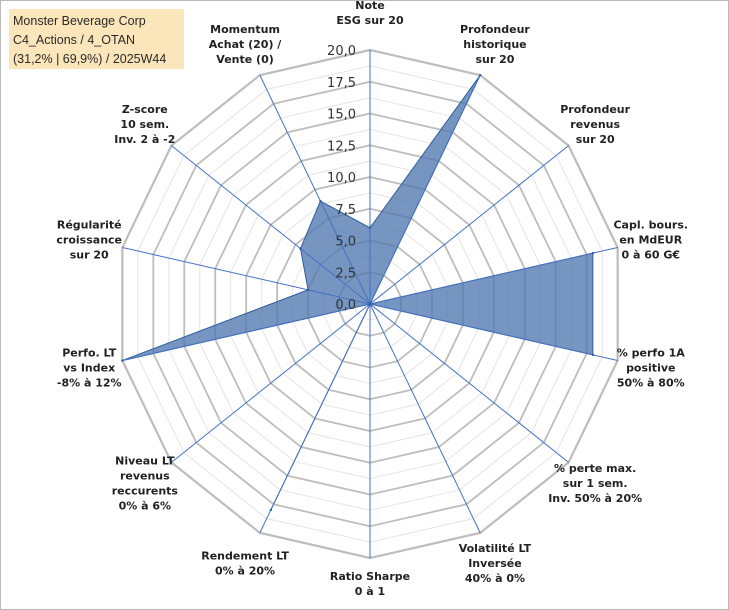 The width and height of the screenshot is (729, 610). I want to click on category-label: Profondeur revenus sur 20, so click(595, 124).